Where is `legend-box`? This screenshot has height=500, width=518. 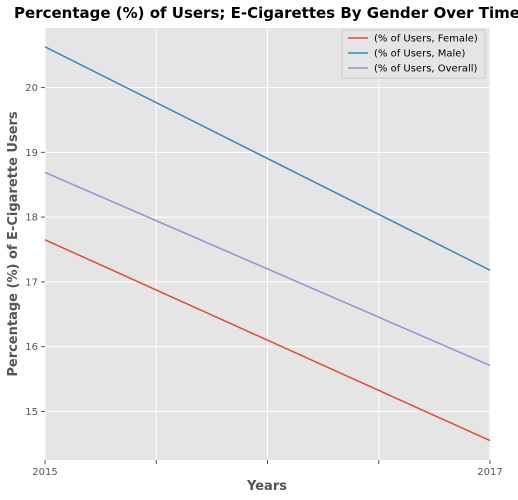 legend-box is located at coordinates (413, 54).